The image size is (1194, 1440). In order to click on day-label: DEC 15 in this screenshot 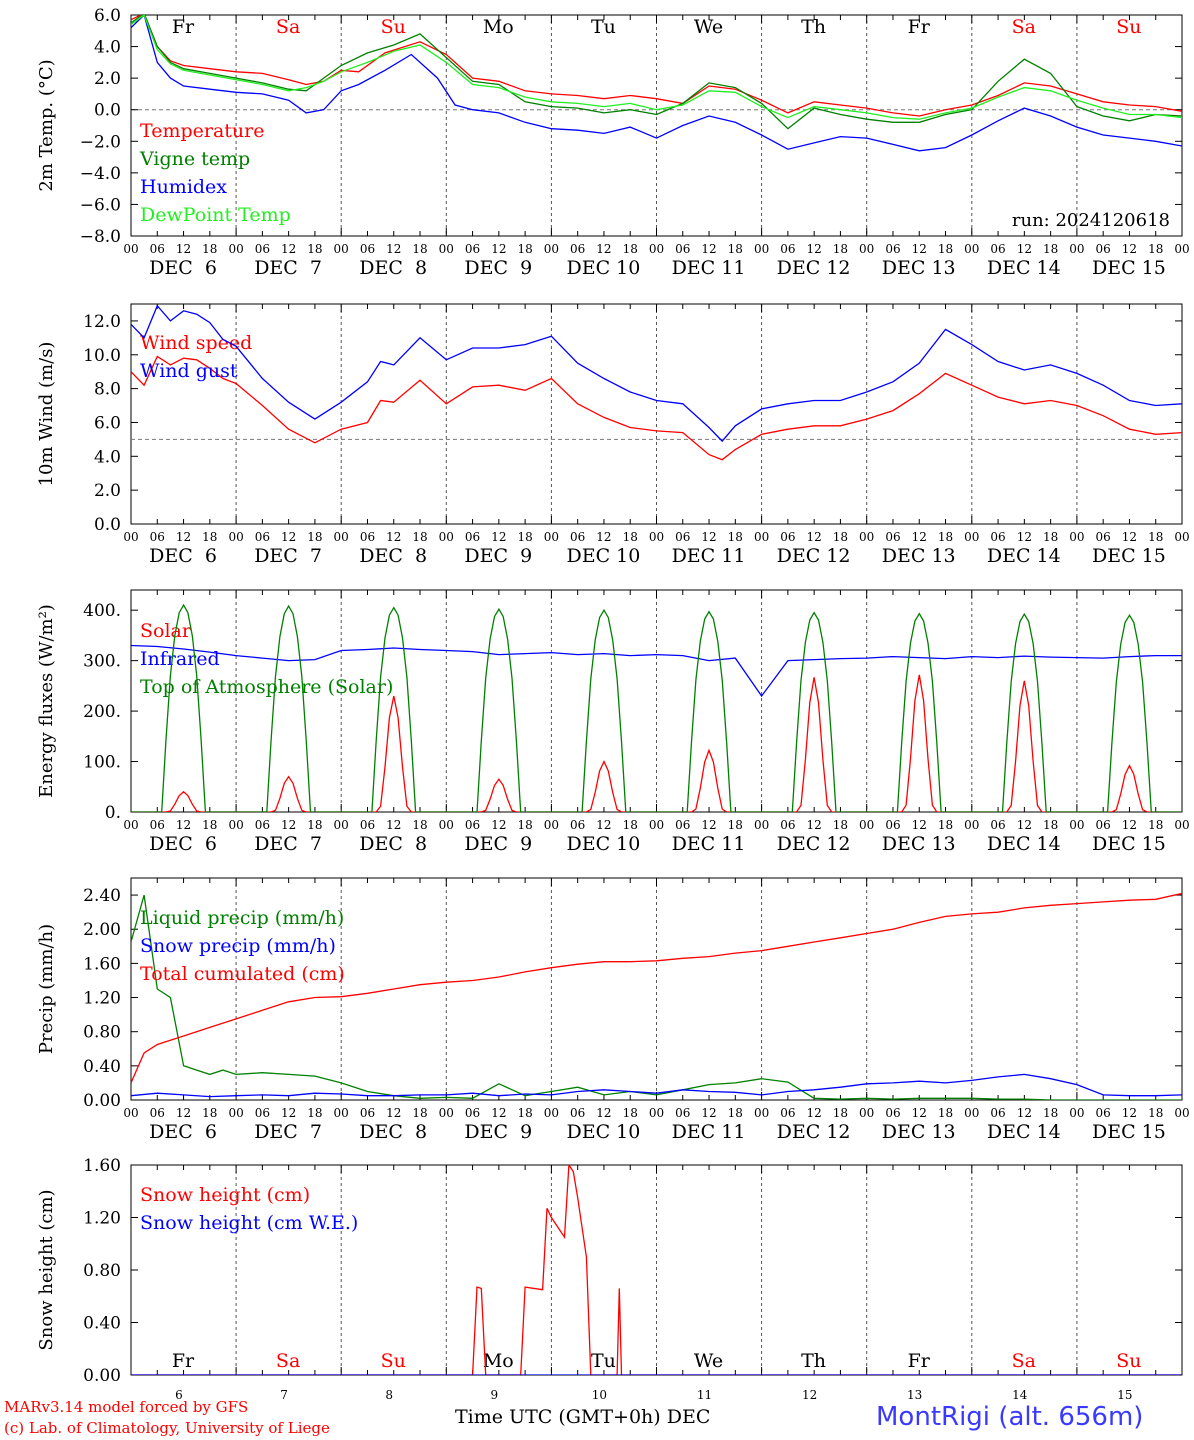, I will do `click(1129, 1132)`.